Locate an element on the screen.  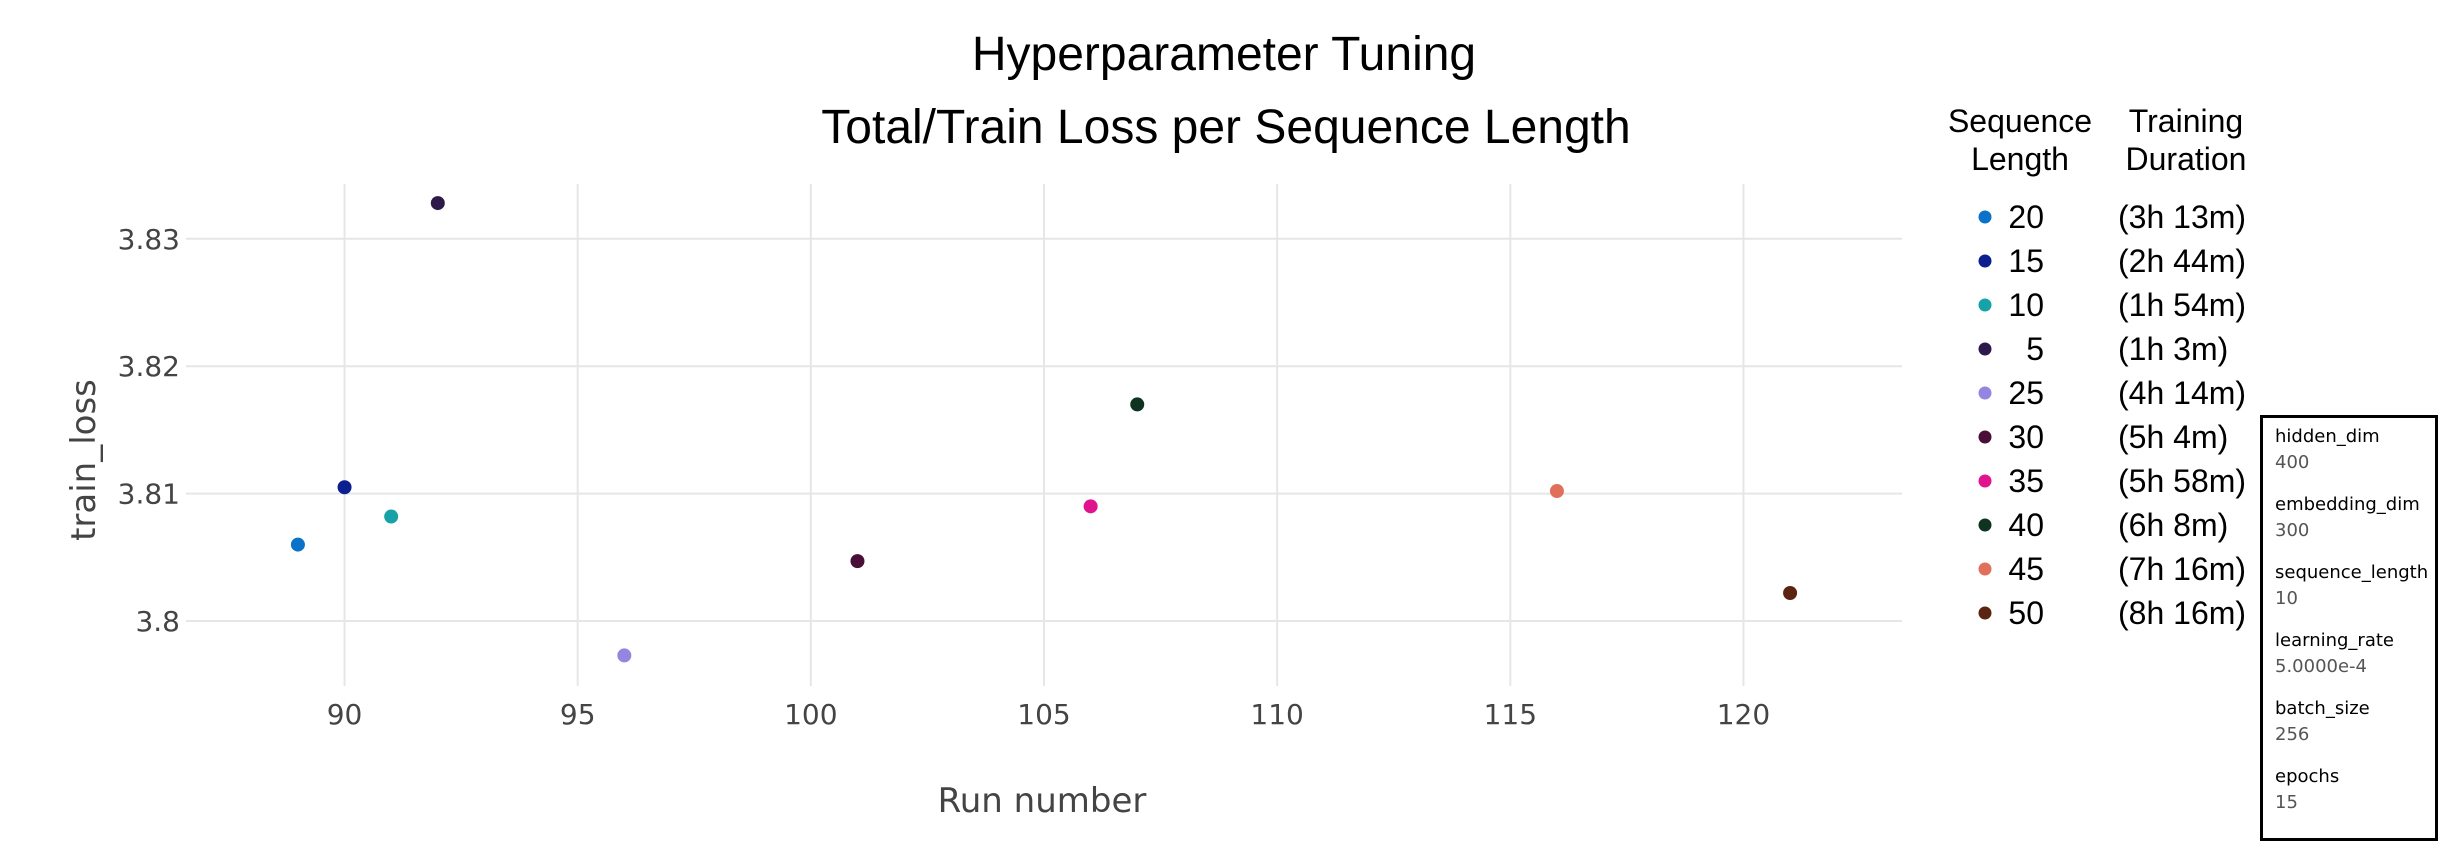
legend-seq-length: 45 is located at coordinates (2026, 569).